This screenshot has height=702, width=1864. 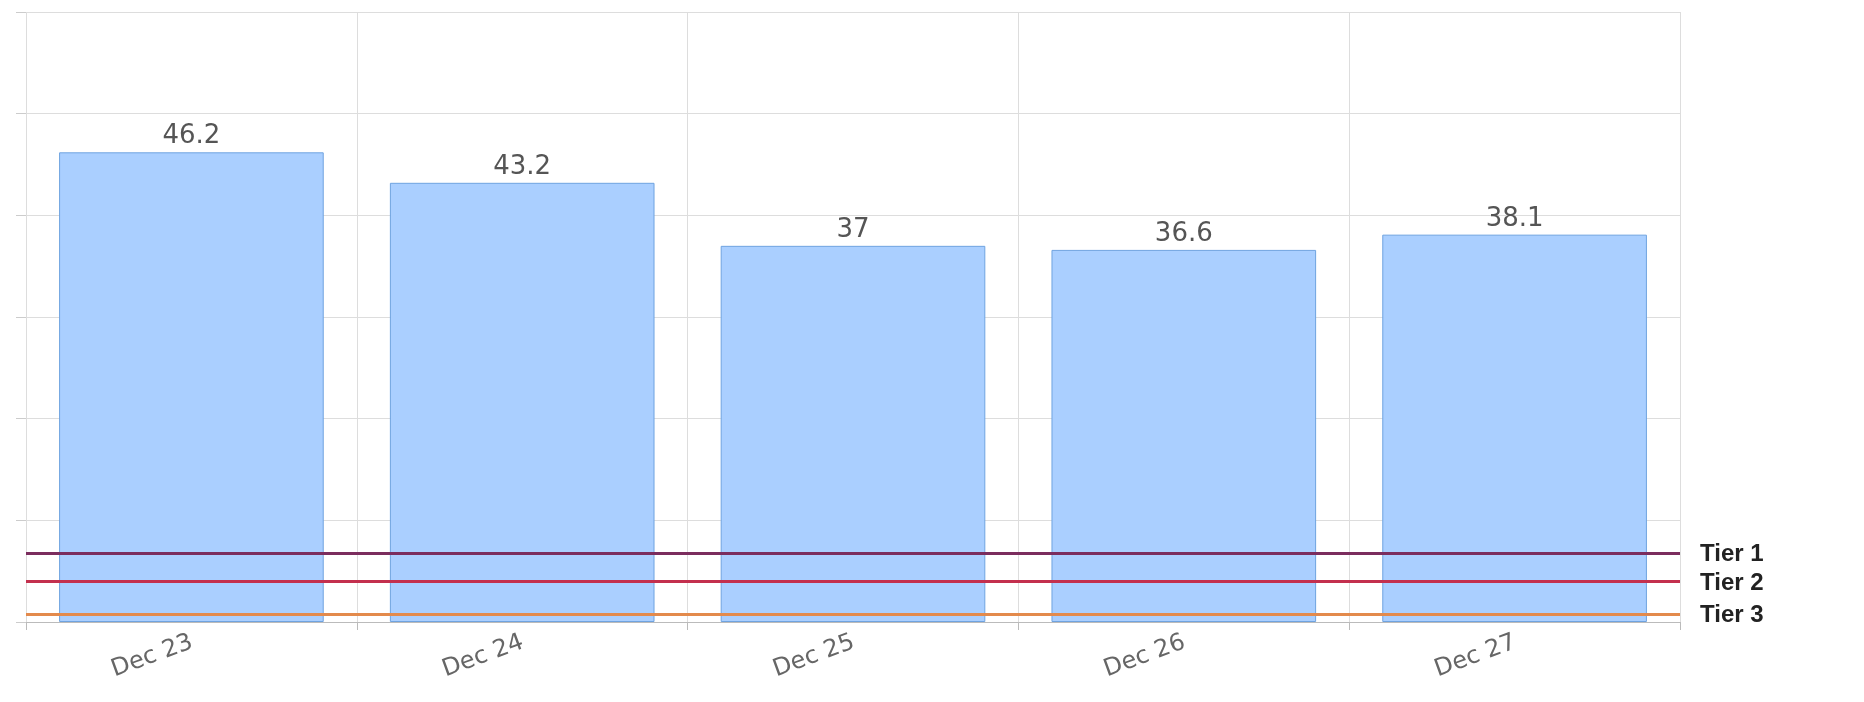 I want to click on x-tick-label: Dec 25, so click(x=813, y=654).